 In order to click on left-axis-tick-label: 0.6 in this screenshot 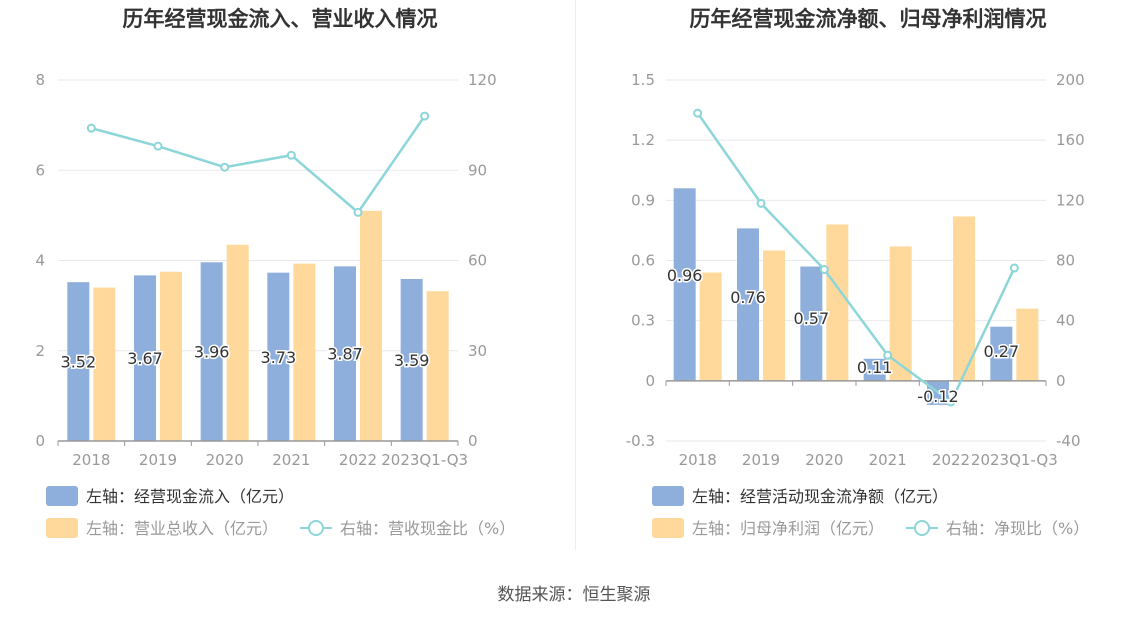, I will do `click(643, 261)`.